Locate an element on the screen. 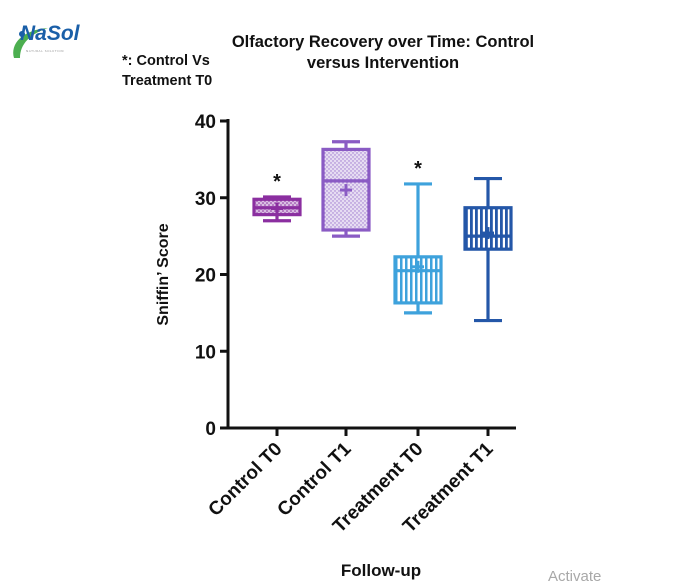 This screenshot has height=588, width=700. activate-watermark: Activate is located at coordinates (575, 576).